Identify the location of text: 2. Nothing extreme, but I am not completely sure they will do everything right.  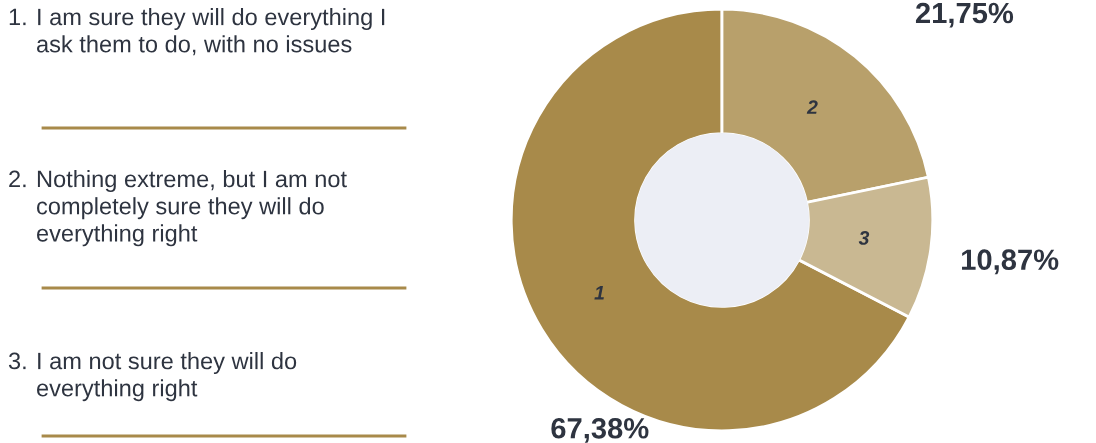
(178, 208).